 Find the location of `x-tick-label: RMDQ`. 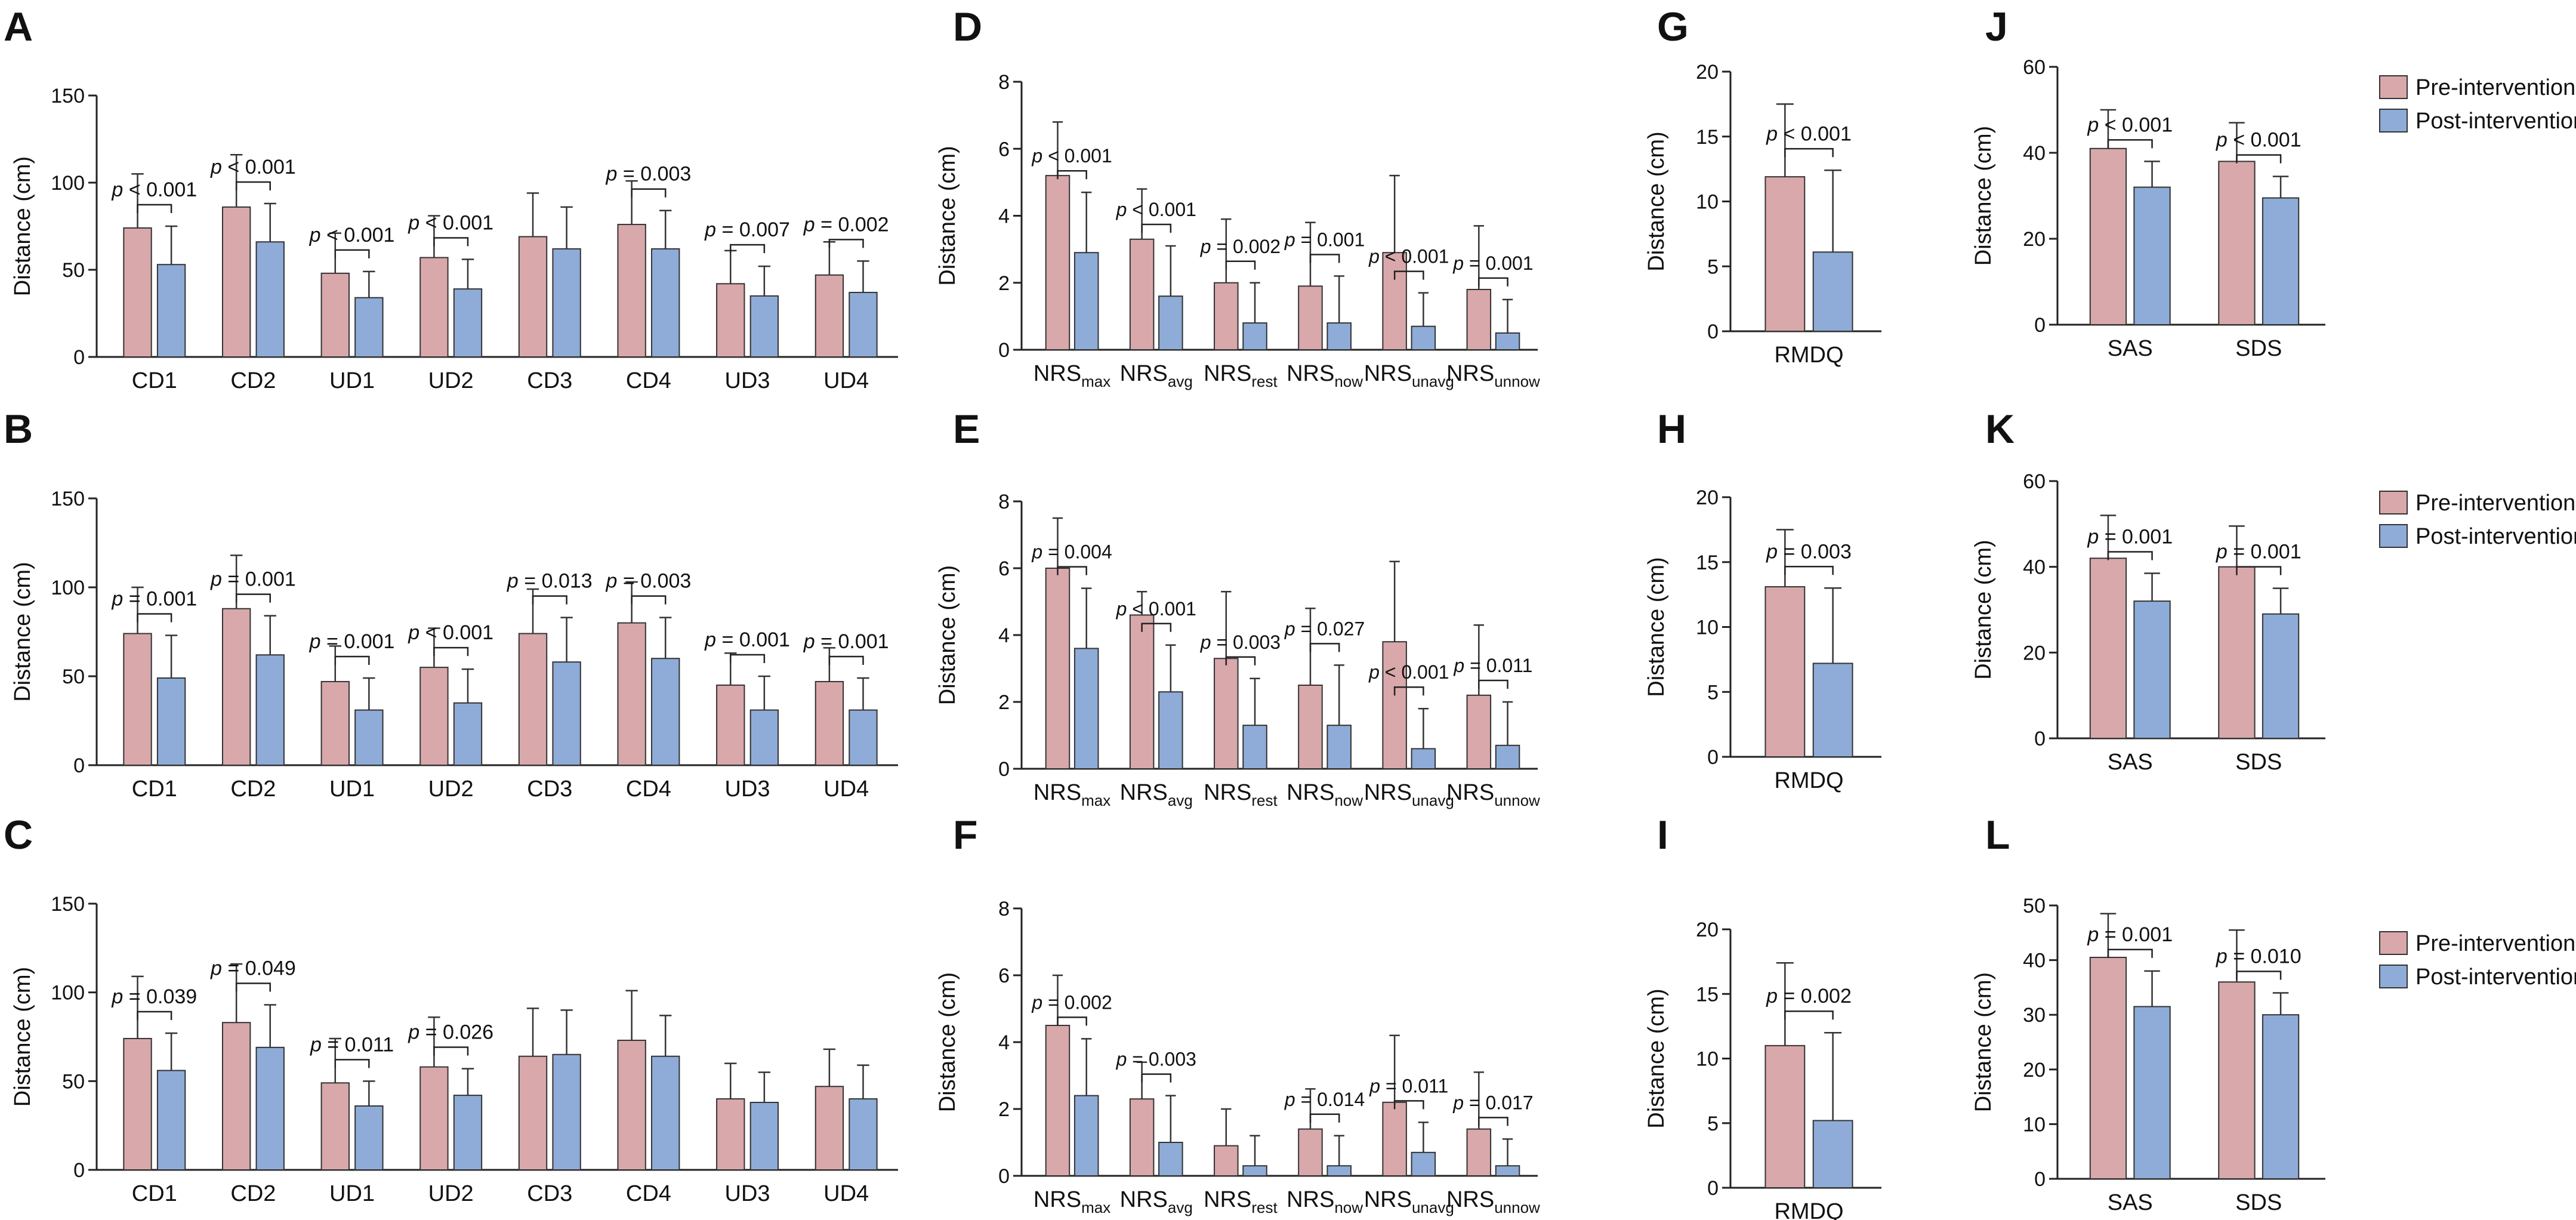

x-tick-label: RMDQ is located at coordinates (1808, 356).